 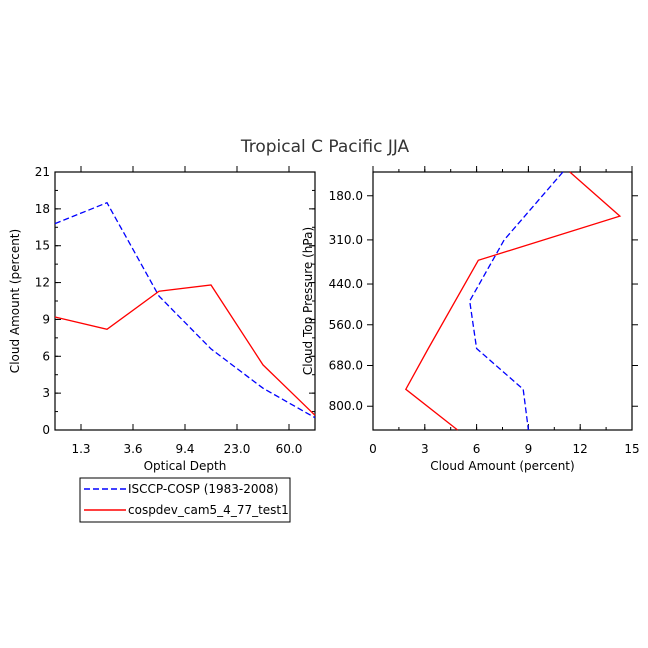 I want to click on left-ytick-label: 18, so click(x=42, y=209).